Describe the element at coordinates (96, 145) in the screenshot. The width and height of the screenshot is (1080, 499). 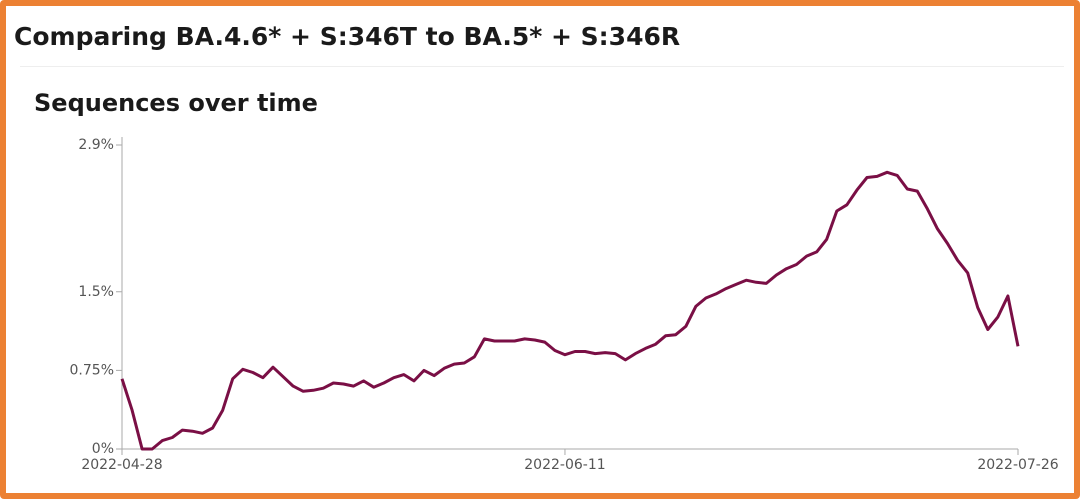
I see `y-tick-label: 2.9%` at that location.